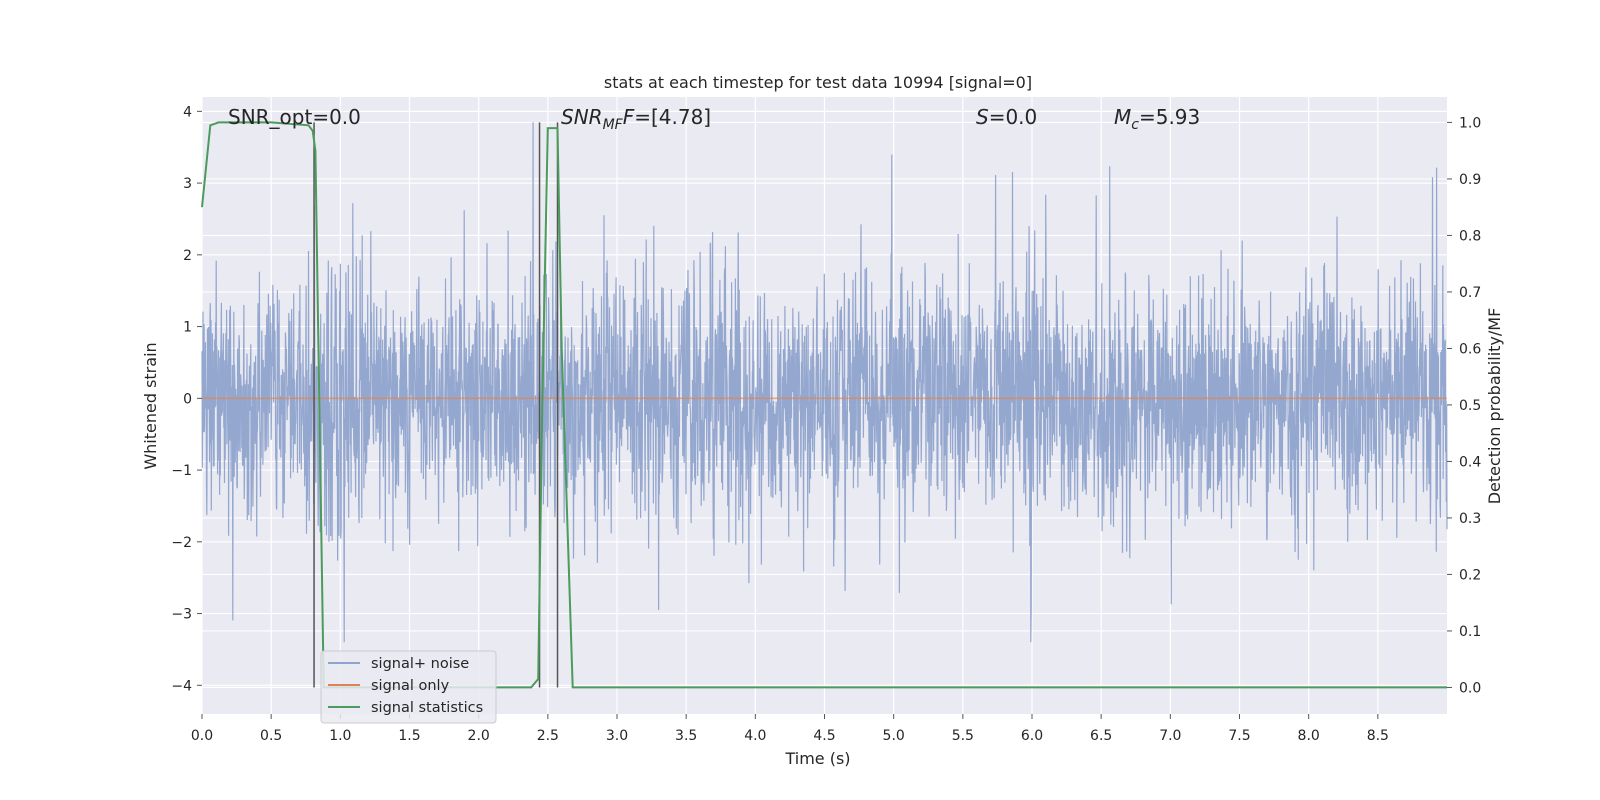 The height and width of the screenshot is (800, 1600). I want to click on y-left-tick-label: 2, so click(187, 256).